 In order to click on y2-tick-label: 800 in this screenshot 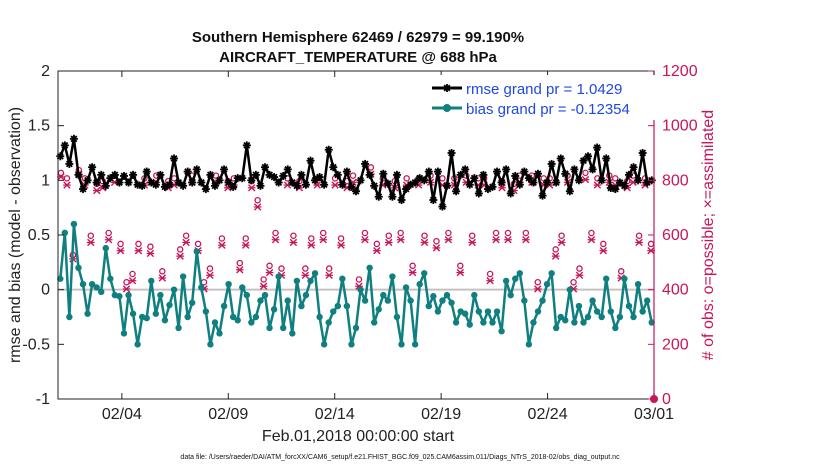, I will do `click(675, 180)`.